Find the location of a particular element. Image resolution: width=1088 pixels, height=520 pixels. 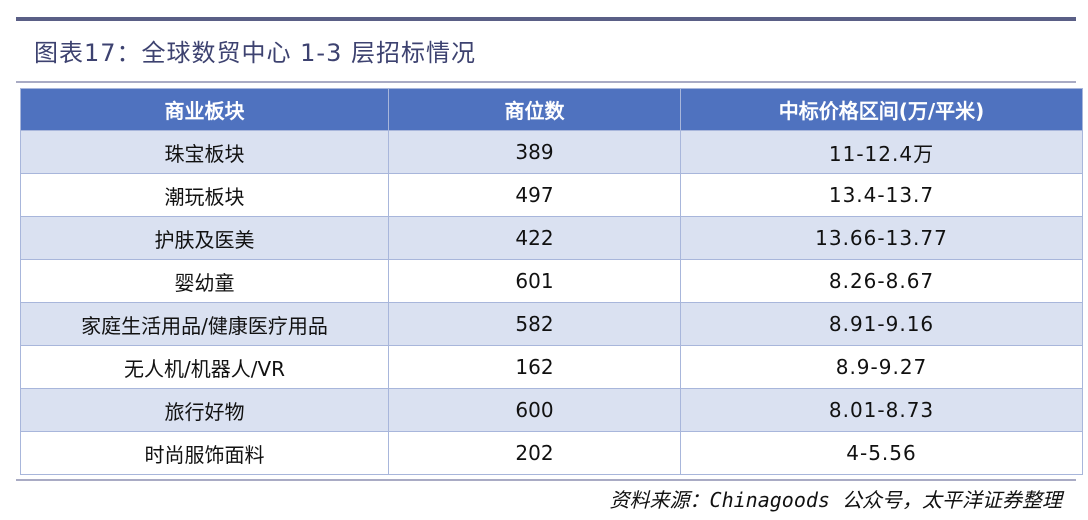

sector-cell: 婴幼童 is located at coordinates (204, 281).